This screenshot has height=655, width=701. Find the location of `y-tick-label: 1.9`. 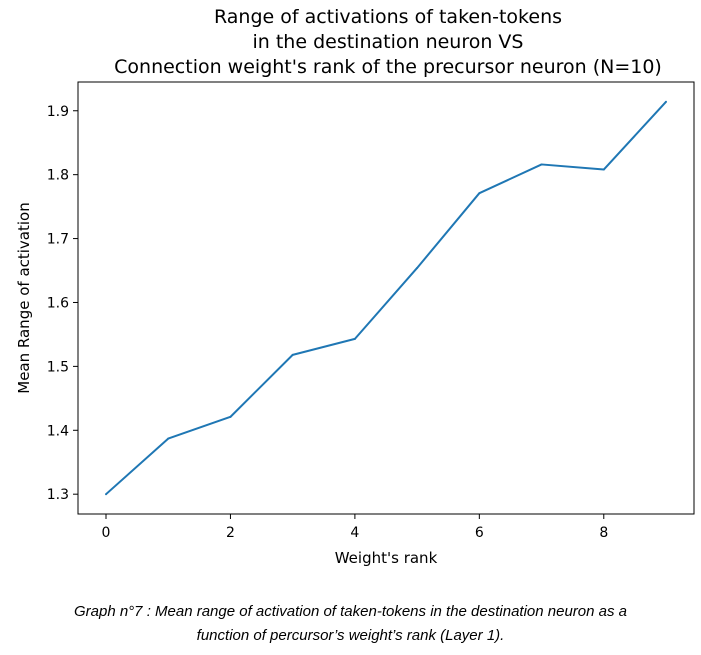

y-tick-label: 1.9 is located at coordinates (58, 112).